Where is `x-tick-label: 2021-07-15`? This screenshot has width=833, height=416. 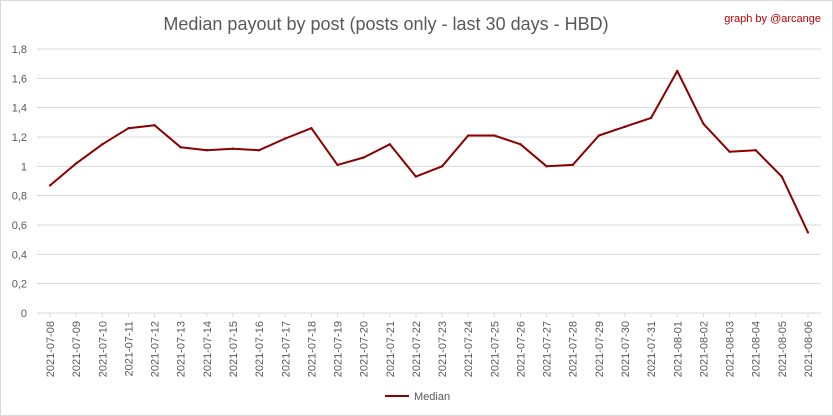
x-tick-label: 2021-07-15 is located at coordinates (234, 349).